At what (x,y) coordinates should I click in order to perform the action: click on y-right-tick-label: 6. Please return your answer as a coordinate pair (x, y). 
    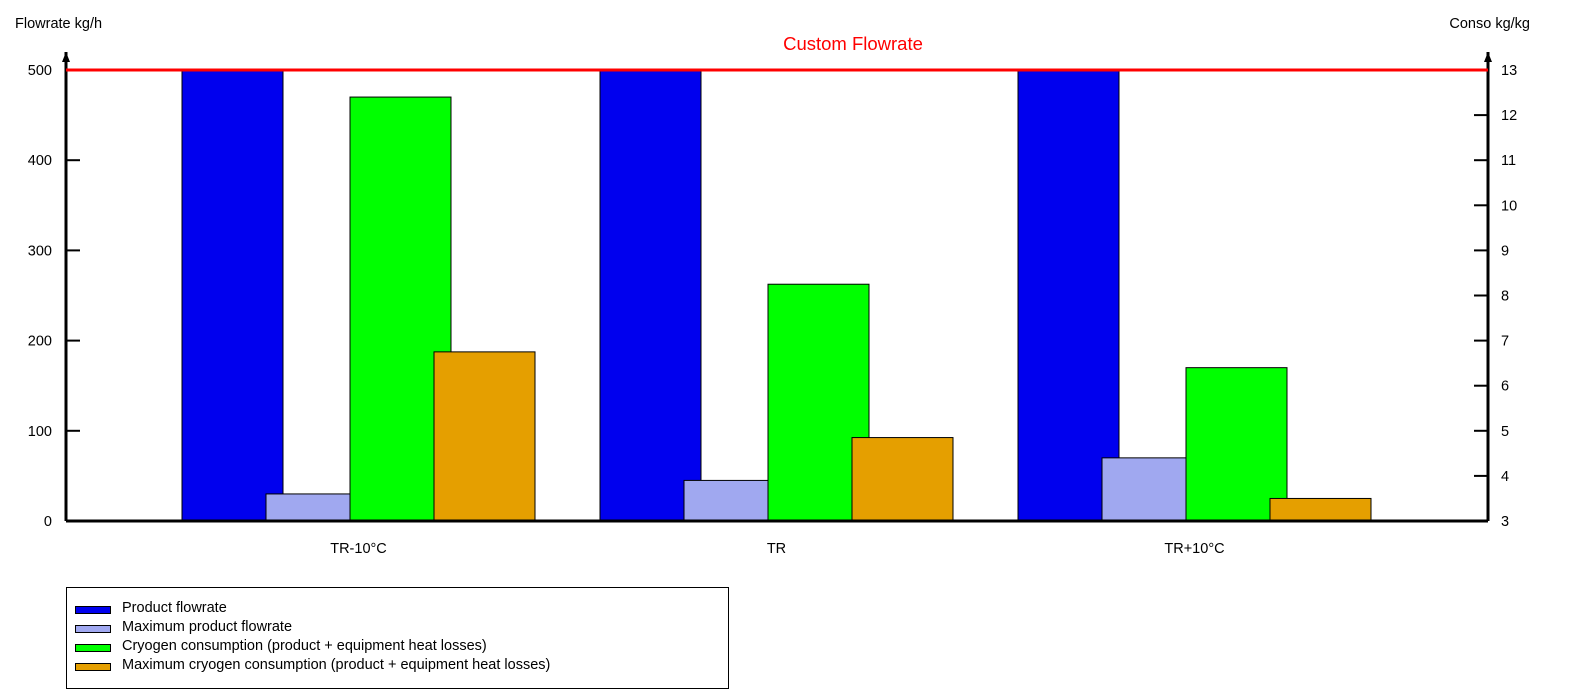
    Looking at the image, I should click on (1505, 387).